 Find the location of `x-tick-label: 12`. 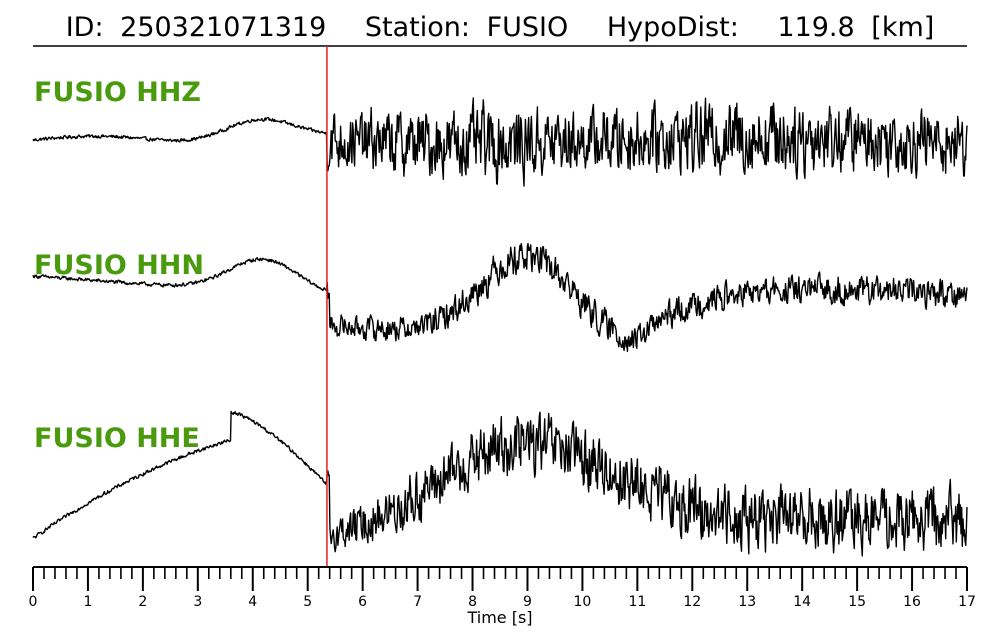

x-tick-label: 12 is located at coordinates (692, 602).